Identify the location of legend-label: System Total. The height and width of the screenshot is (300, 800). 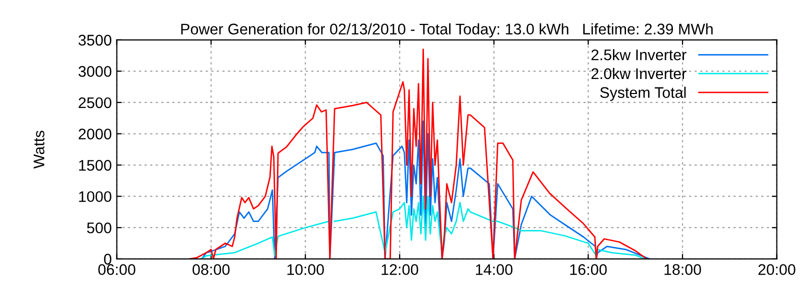
(643, 93).